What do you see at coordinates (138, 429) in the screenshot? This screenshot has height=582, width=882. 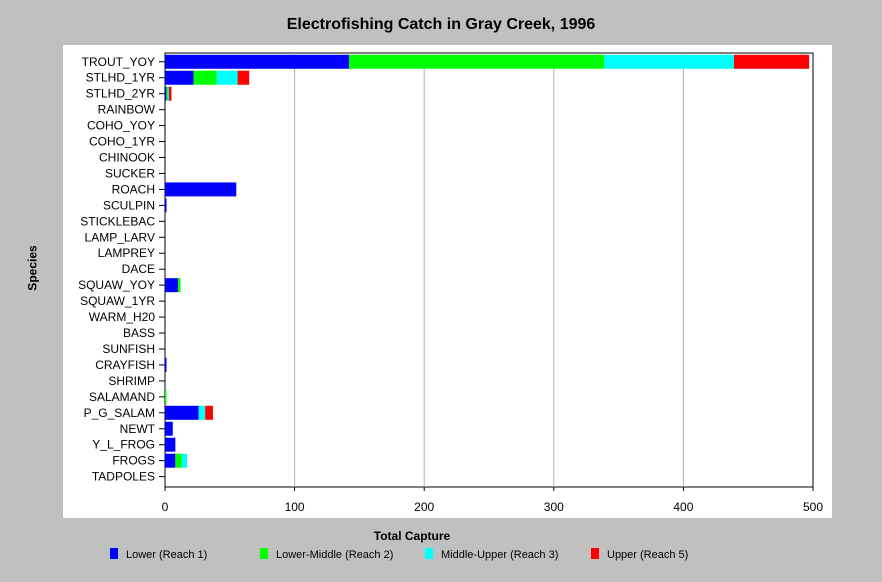 I see `y-tick-label: NEWT` at bounding box center [138, 429].